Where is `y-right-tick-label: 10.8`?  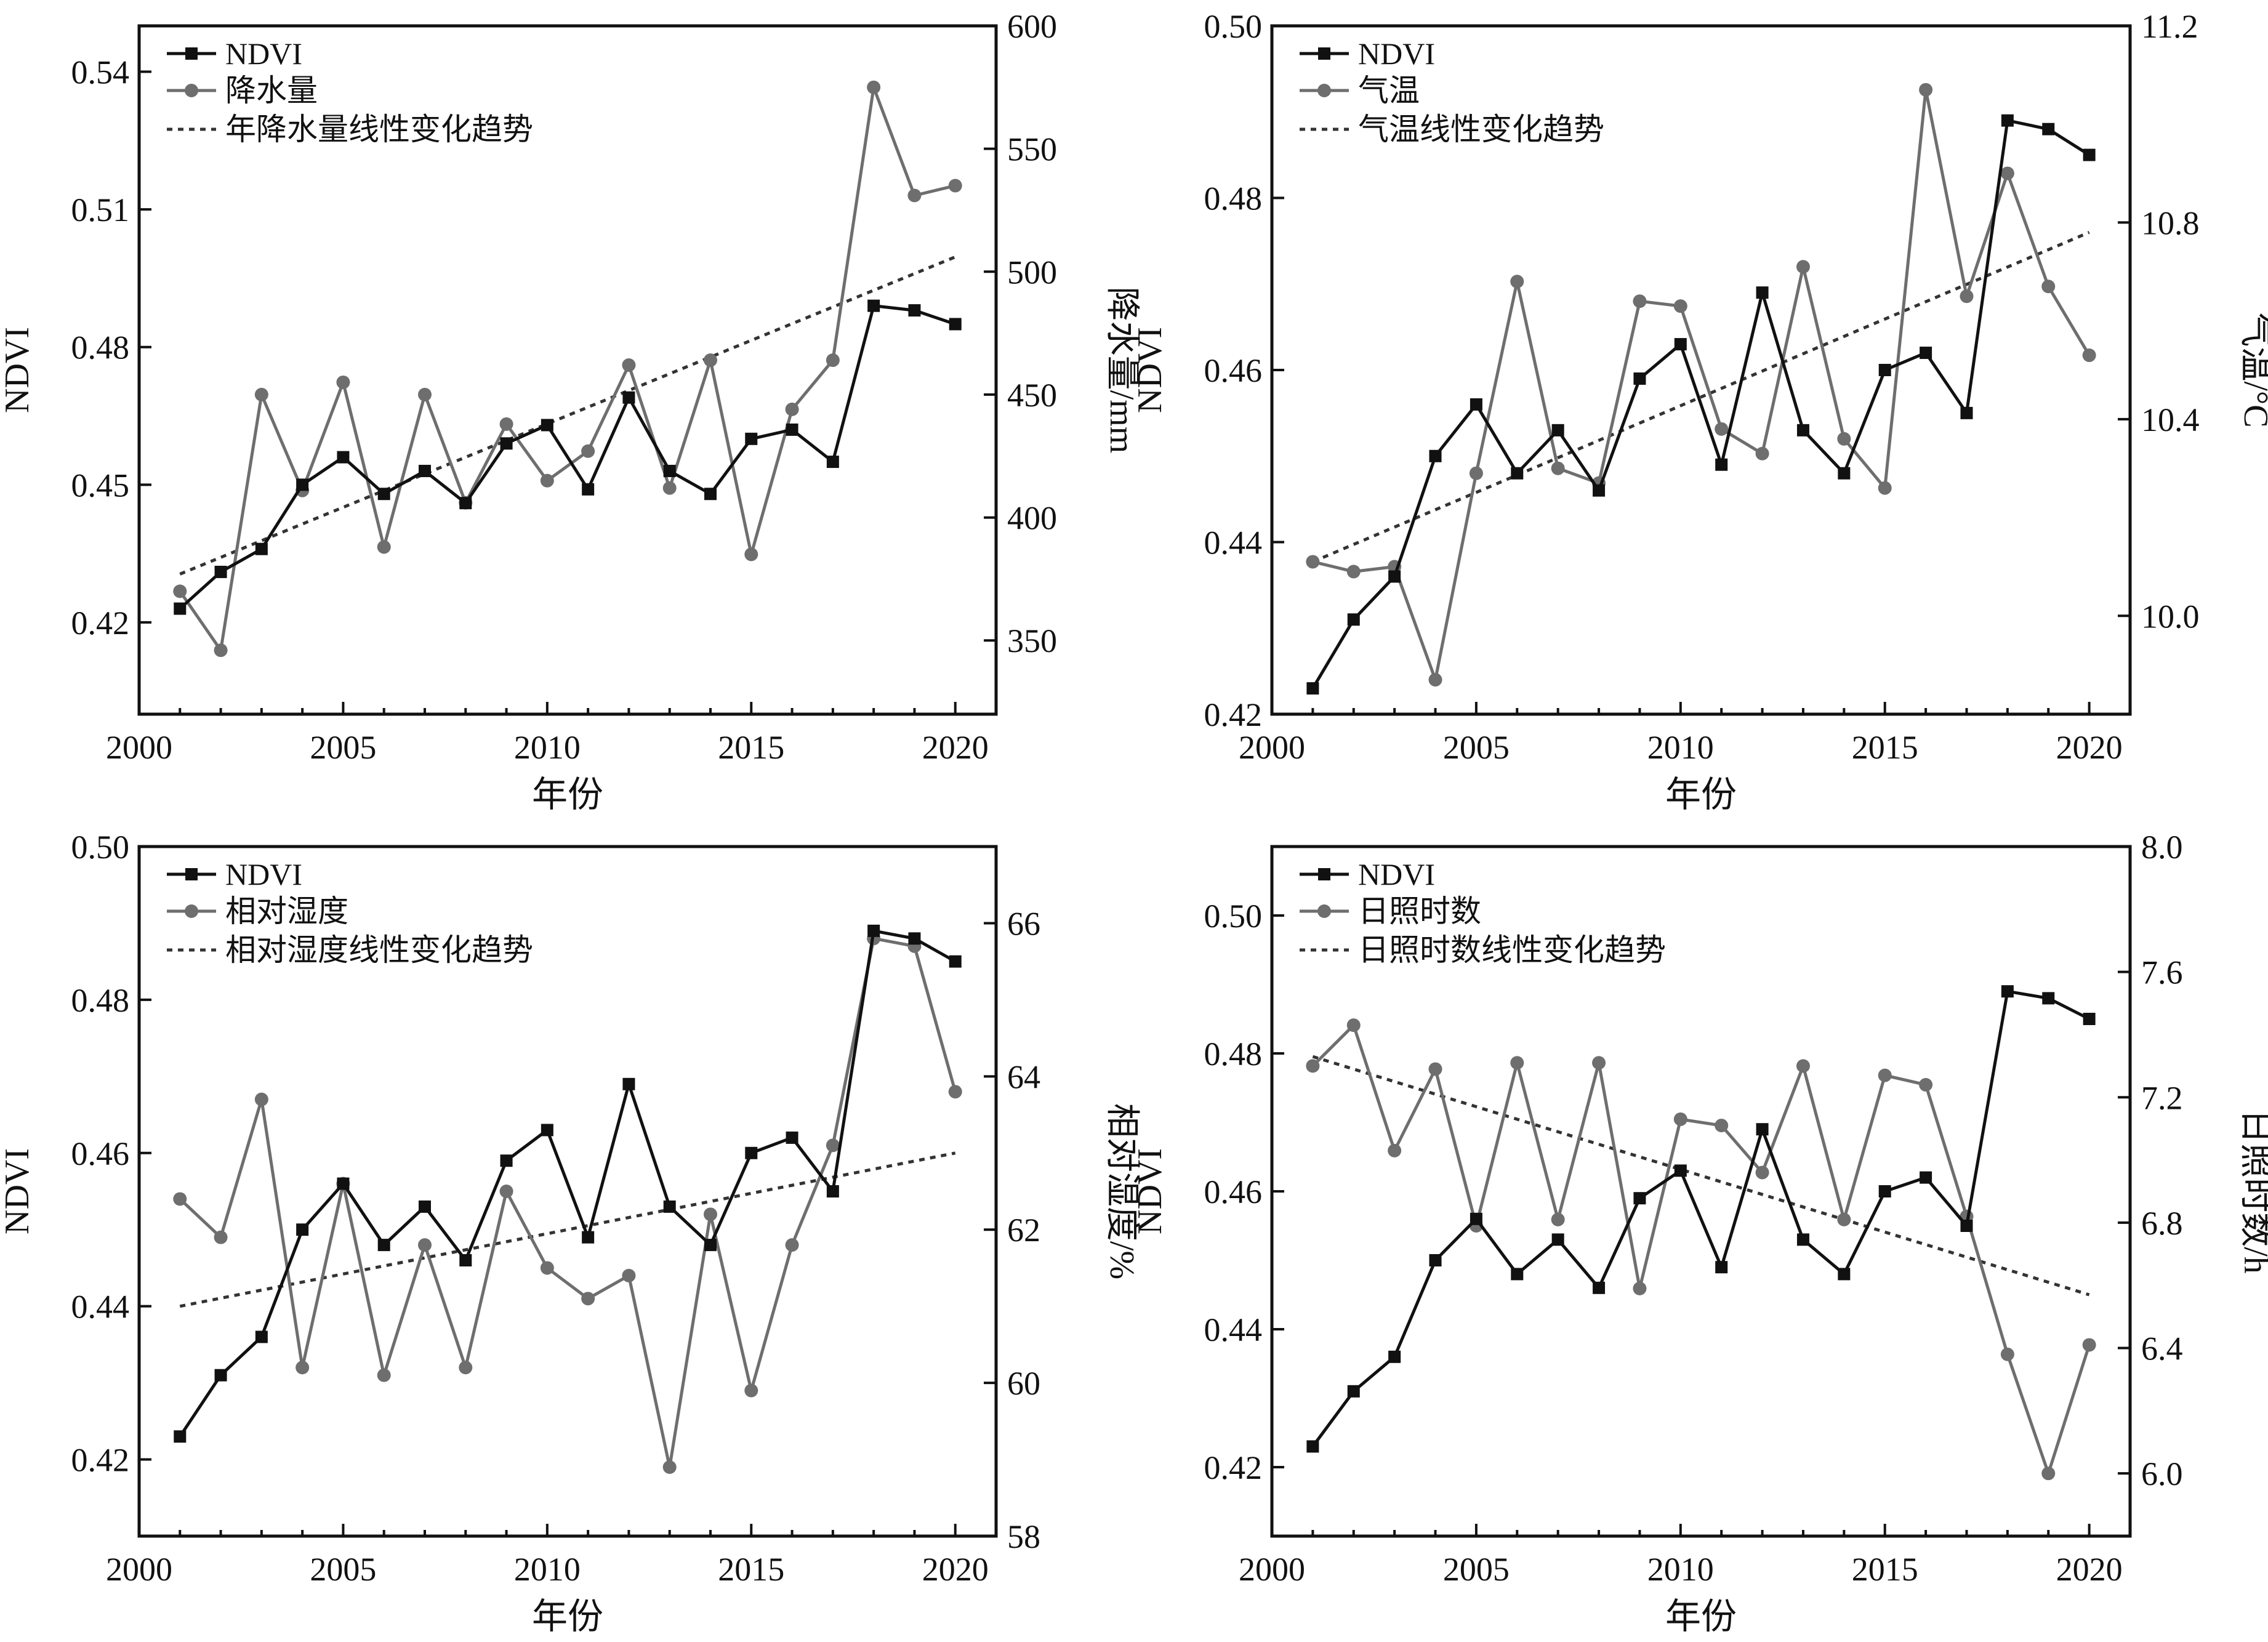
y-right-tick-label: 10.8 is located at coordinates (2170, 222).